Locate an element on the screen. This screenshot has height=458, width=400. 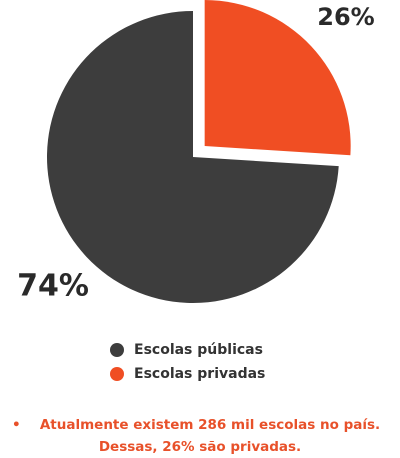
note-line: Dessas, 26% são privadas. is located at coordinates (200, 447).